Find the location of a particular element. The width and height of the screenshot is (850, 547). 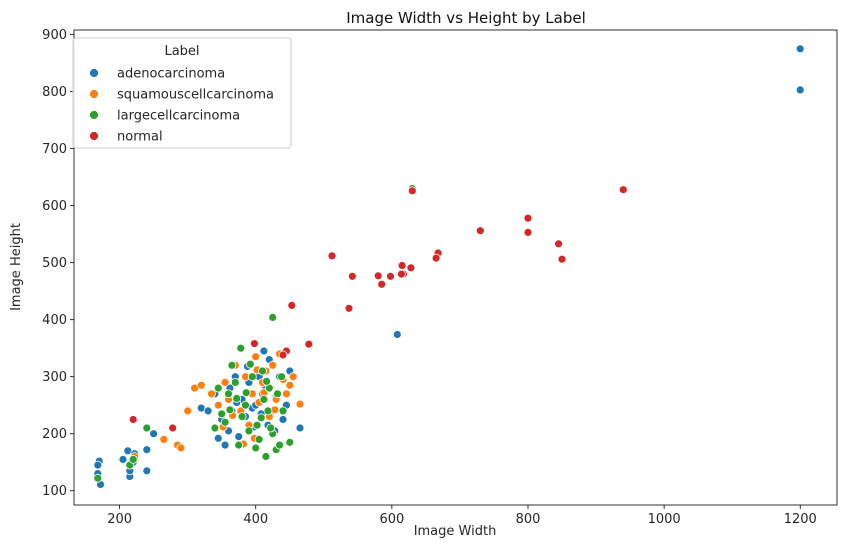

legend-marker-adenocarcinoma is located at coordinates (94, 73).